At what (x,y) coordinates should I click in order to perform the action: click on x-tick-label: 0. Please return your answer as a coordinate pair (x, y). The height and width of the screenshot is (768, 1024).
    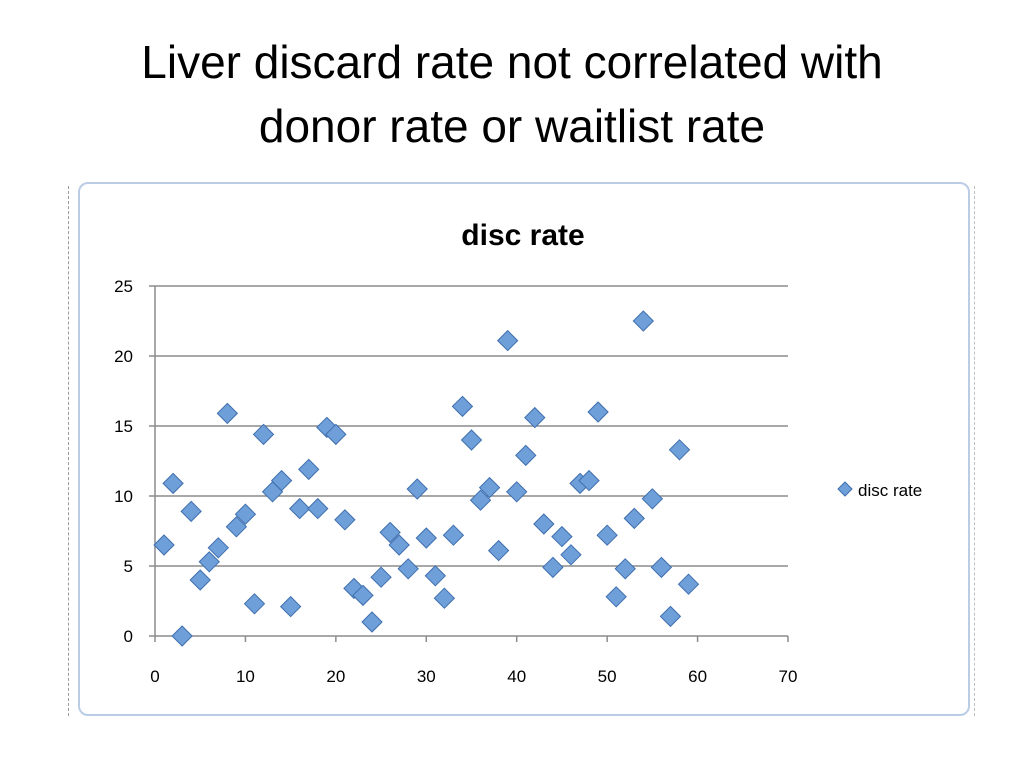
    Looking at the image, I should click on (154, 676).